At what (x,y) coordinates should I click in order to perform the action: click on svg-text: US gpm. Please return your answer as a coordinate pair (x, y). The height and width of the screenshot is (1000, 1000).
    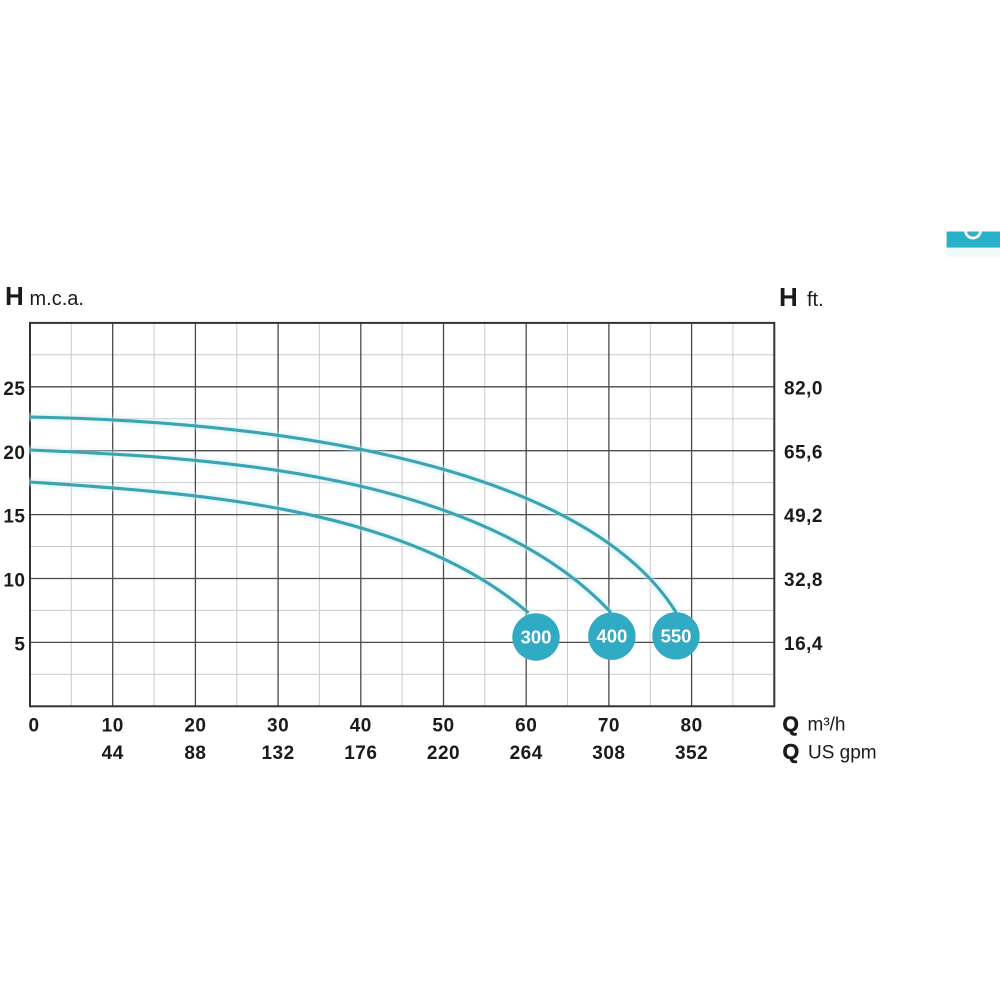
    Looking at the image, I should click on (842, 753).